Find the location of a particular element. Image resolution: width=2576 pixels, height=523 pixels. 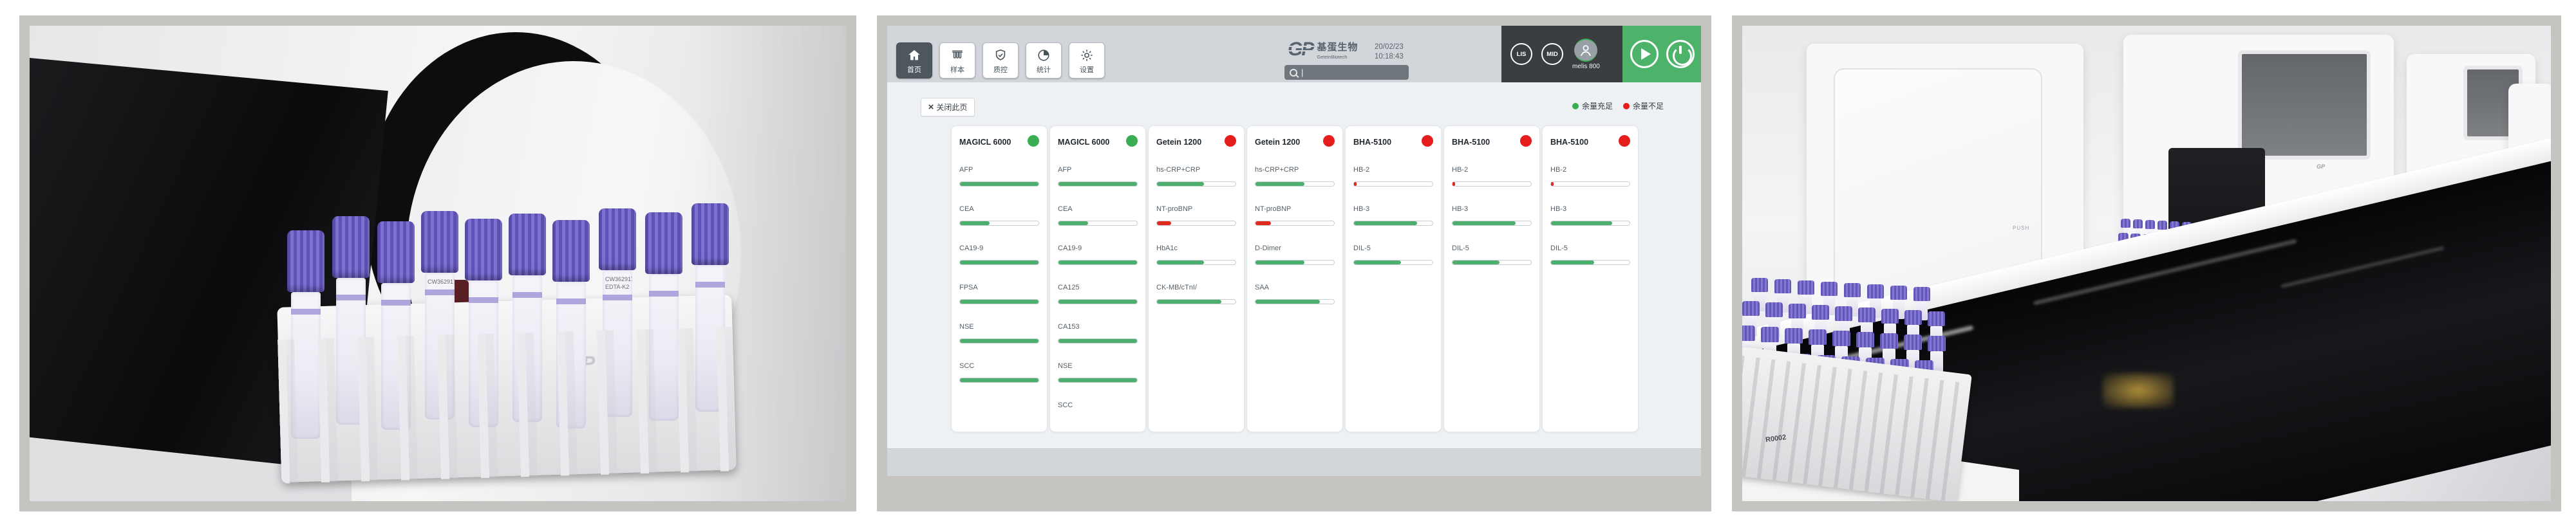

mid-button: MID is located at coordinates (1552, 54).